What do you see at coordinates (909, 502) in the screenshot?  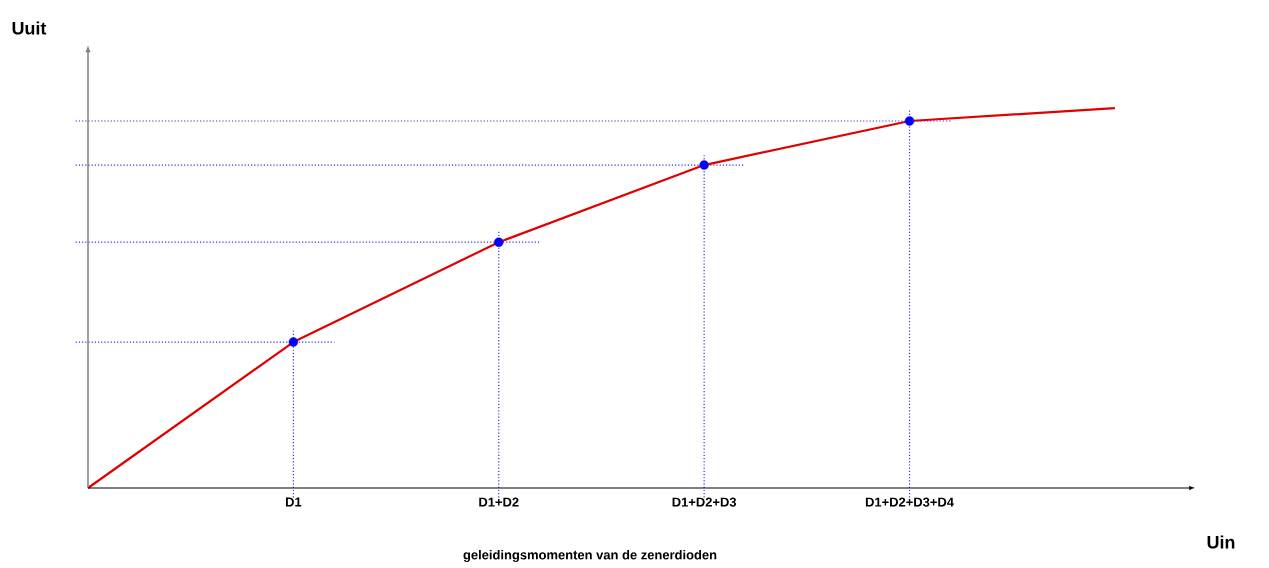 I see `x-tick-label: D1+D2+D3+D4` at bounding box center [909, 502].